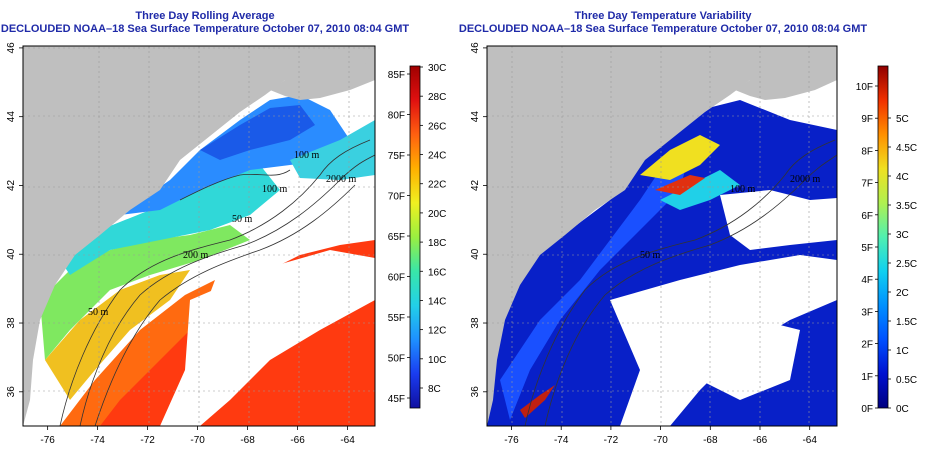 The width and height of the screenshot is (950, 475). What do you see at coordinates (396, 318) in the screenshot?
I see `colorbar-fahrenheit-label: 55F` at bounding box center [396, 318].